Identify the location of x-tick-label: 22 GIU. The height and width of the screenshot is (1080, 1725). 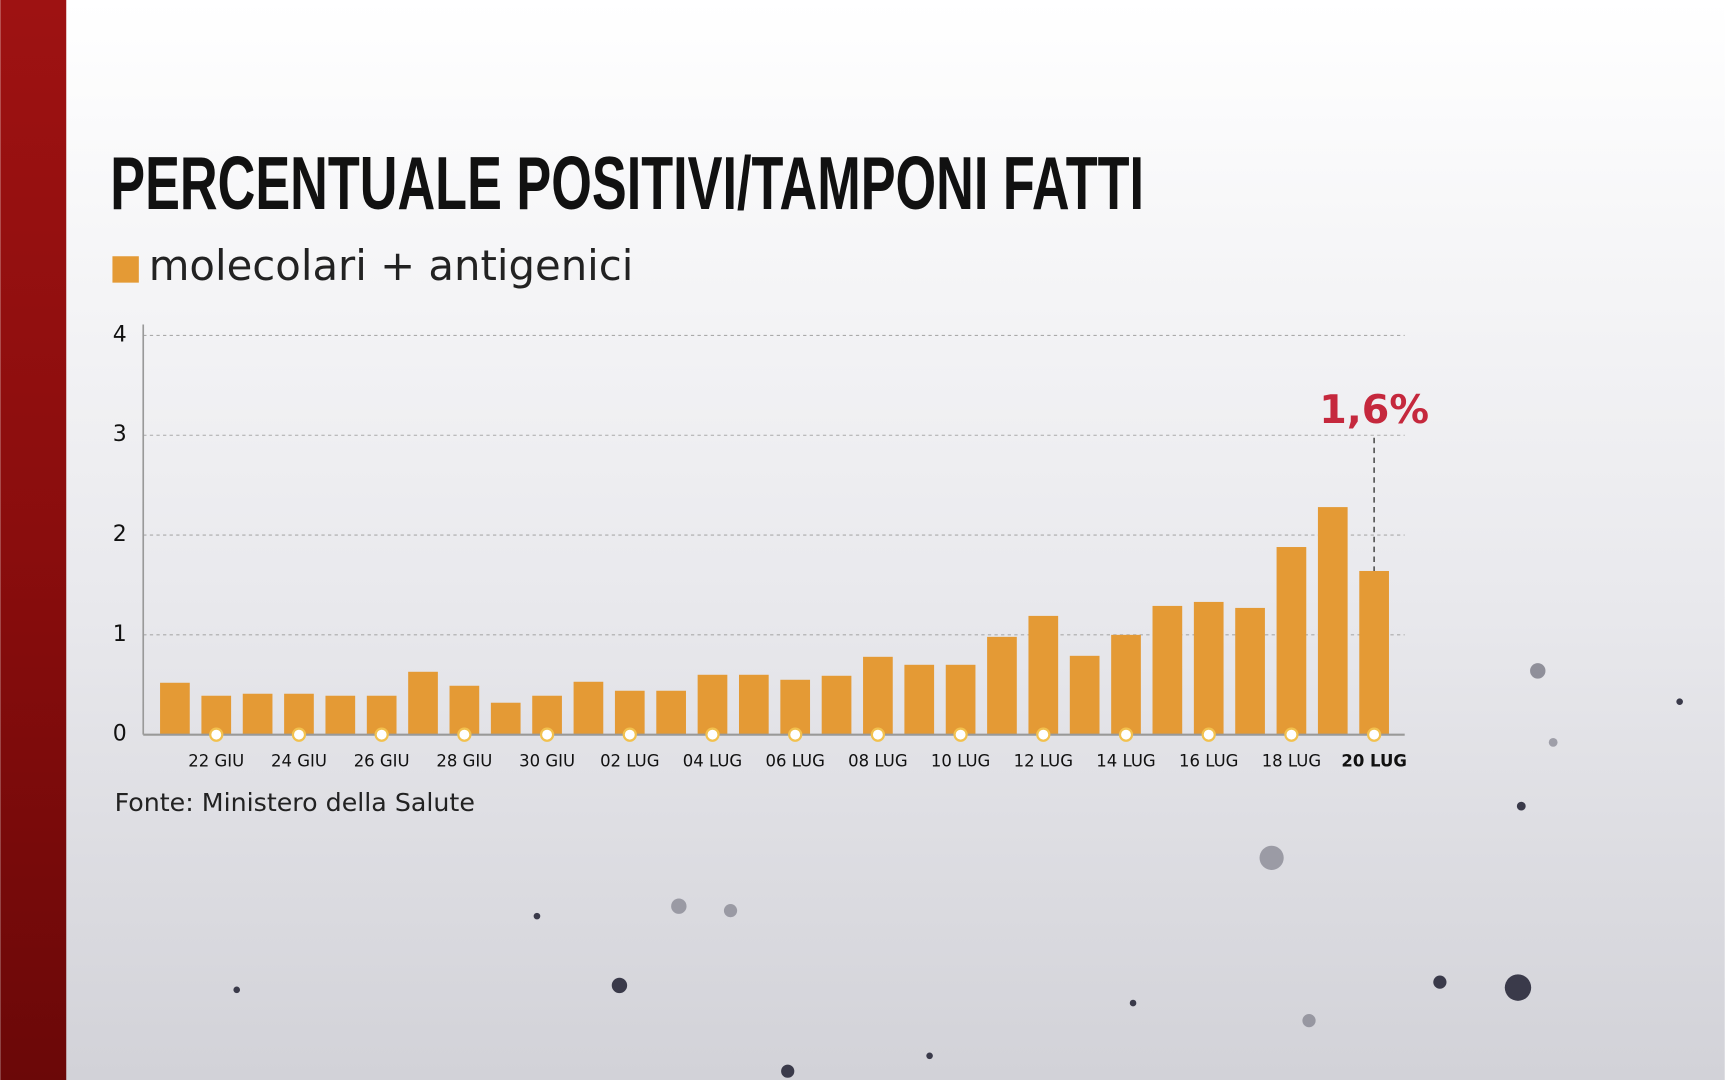
(216, 761).